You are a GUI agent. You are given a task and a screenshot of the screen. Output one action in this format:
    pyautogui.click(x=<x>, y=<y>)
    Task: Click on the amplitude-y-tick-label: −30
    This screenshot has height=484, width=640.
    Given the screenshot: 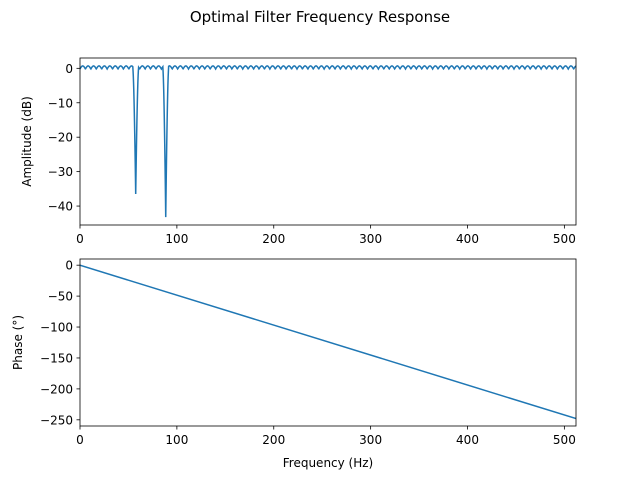 What is the action you would take?
    pyautogui.click(x=60, y=172)
    